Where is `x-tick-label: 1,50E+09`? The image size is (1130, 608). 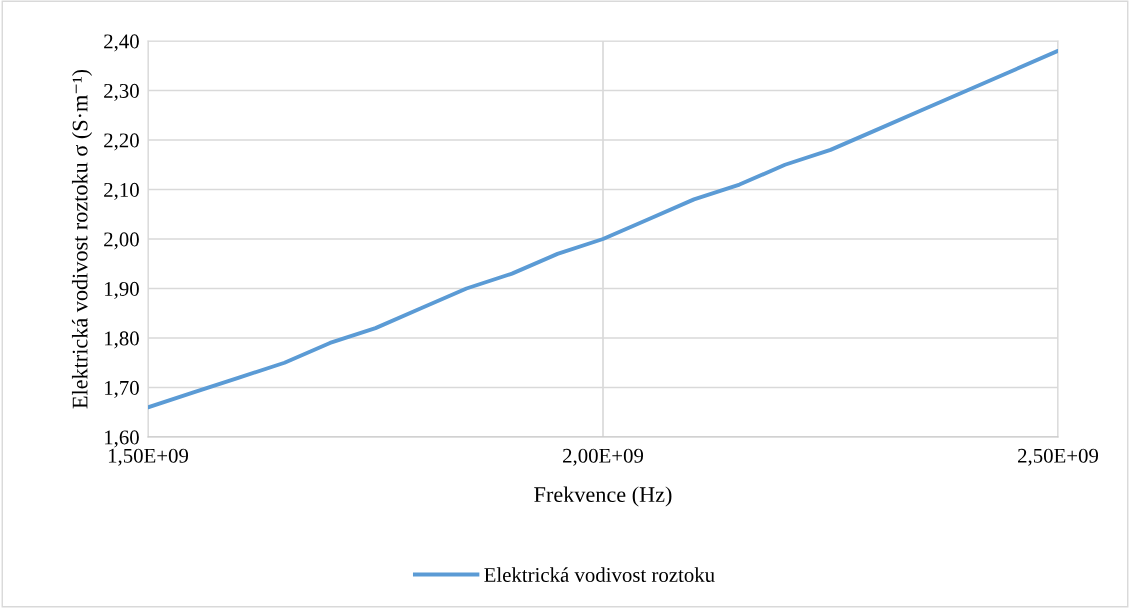
x-tick-label: 1,50E+09 is located at coordinates (148, 457).